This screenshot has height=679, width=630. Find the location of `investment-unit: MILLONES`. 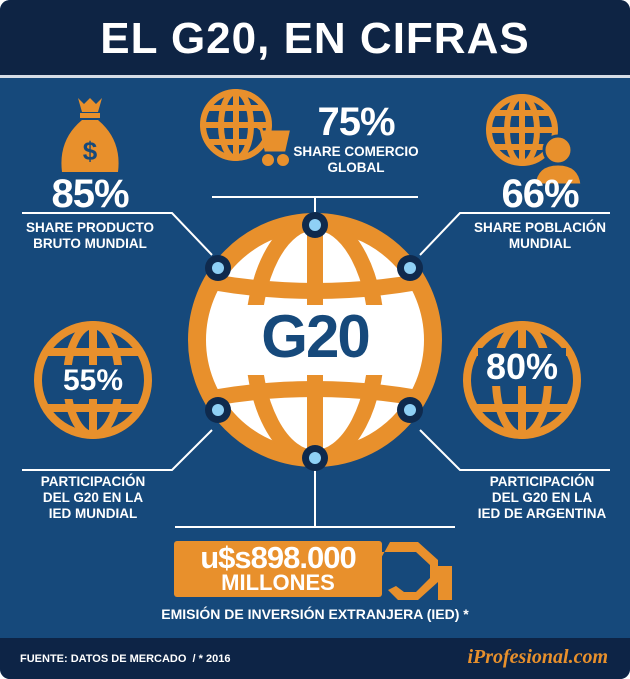

investment-unit: MILLONES is located at coordinates (278, 582).